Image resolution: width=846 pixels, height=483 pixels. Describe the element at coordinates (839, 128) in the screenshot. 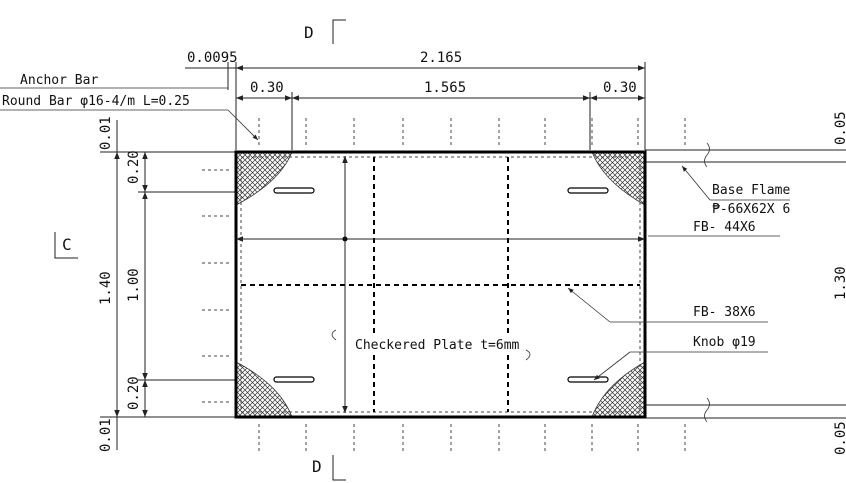

I see `dim-right-top: 0.05` at that location.